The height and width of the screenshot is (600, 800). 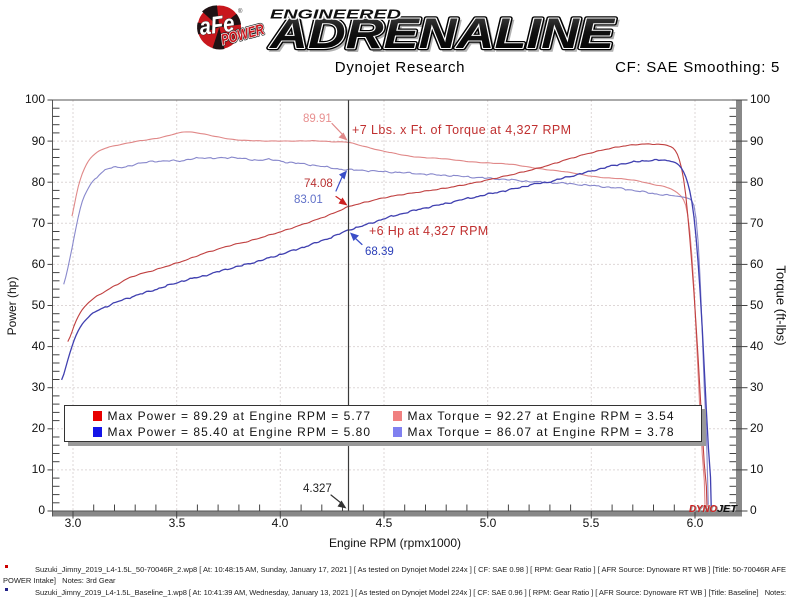 What do you see at coordinates (336, 14) in the screenshot?
I see `svg-text: ENGINEERED` at bounding box center [336, 14].